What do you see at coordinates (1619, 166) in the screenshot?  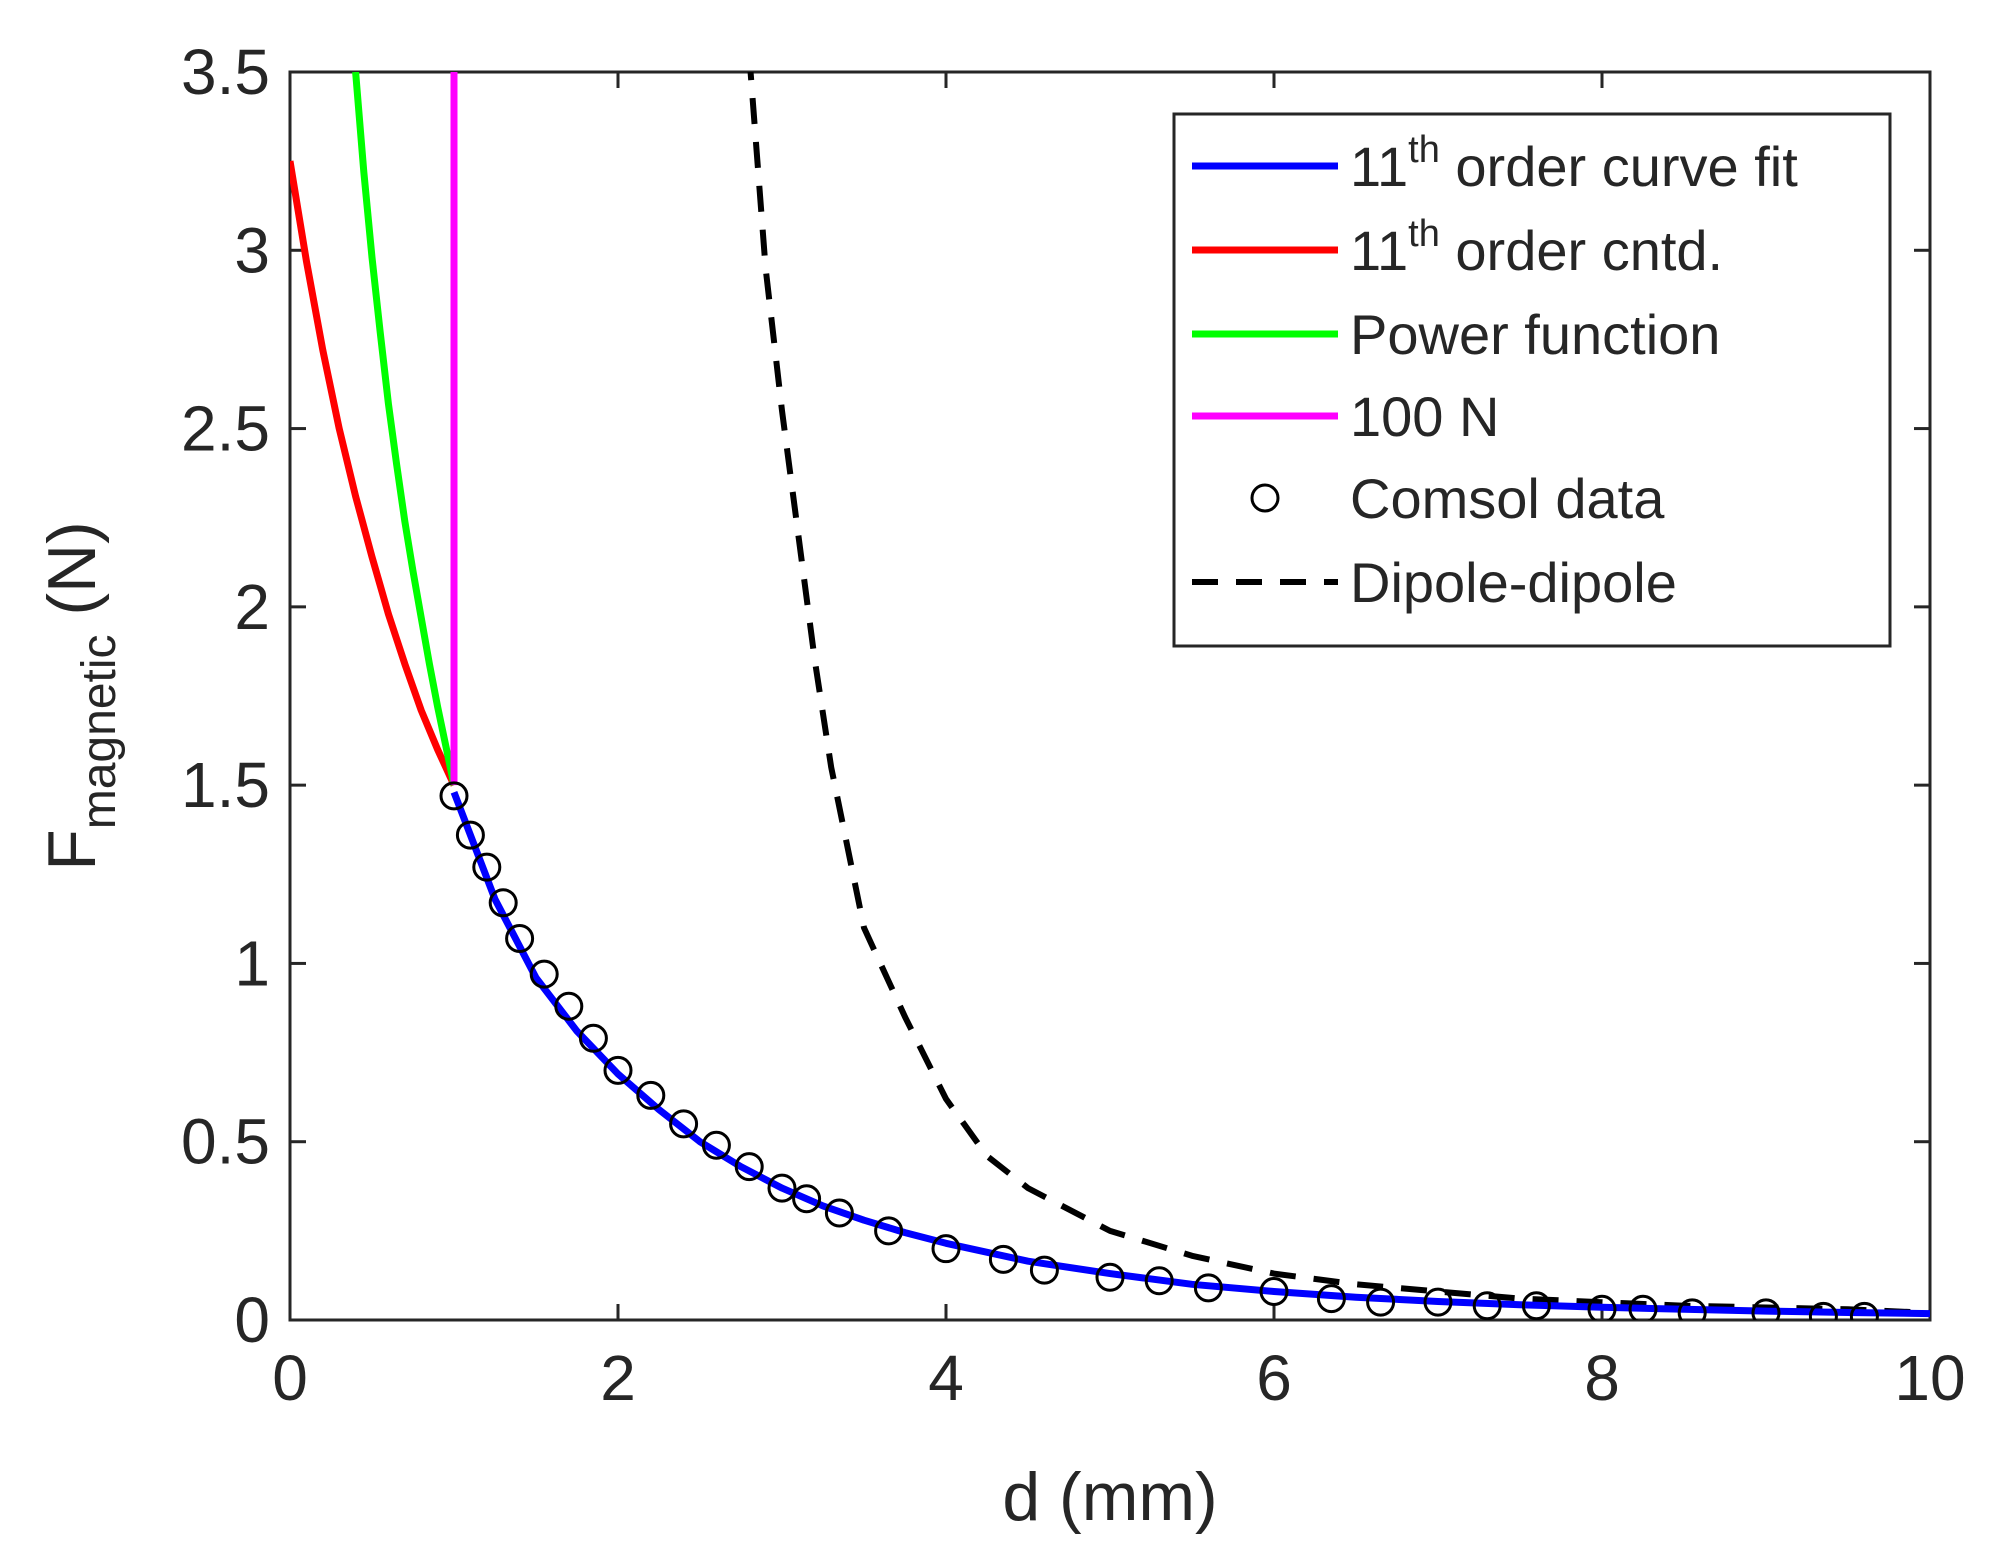 I see `legend-label-rest: order curve fit` at bounding box center [1619, 166].